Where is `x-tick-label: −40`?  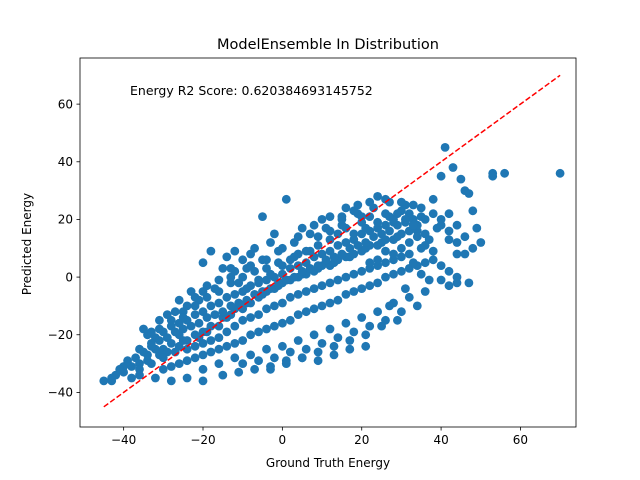
x-tick-label: −40 is located at coordinates (123, 440).